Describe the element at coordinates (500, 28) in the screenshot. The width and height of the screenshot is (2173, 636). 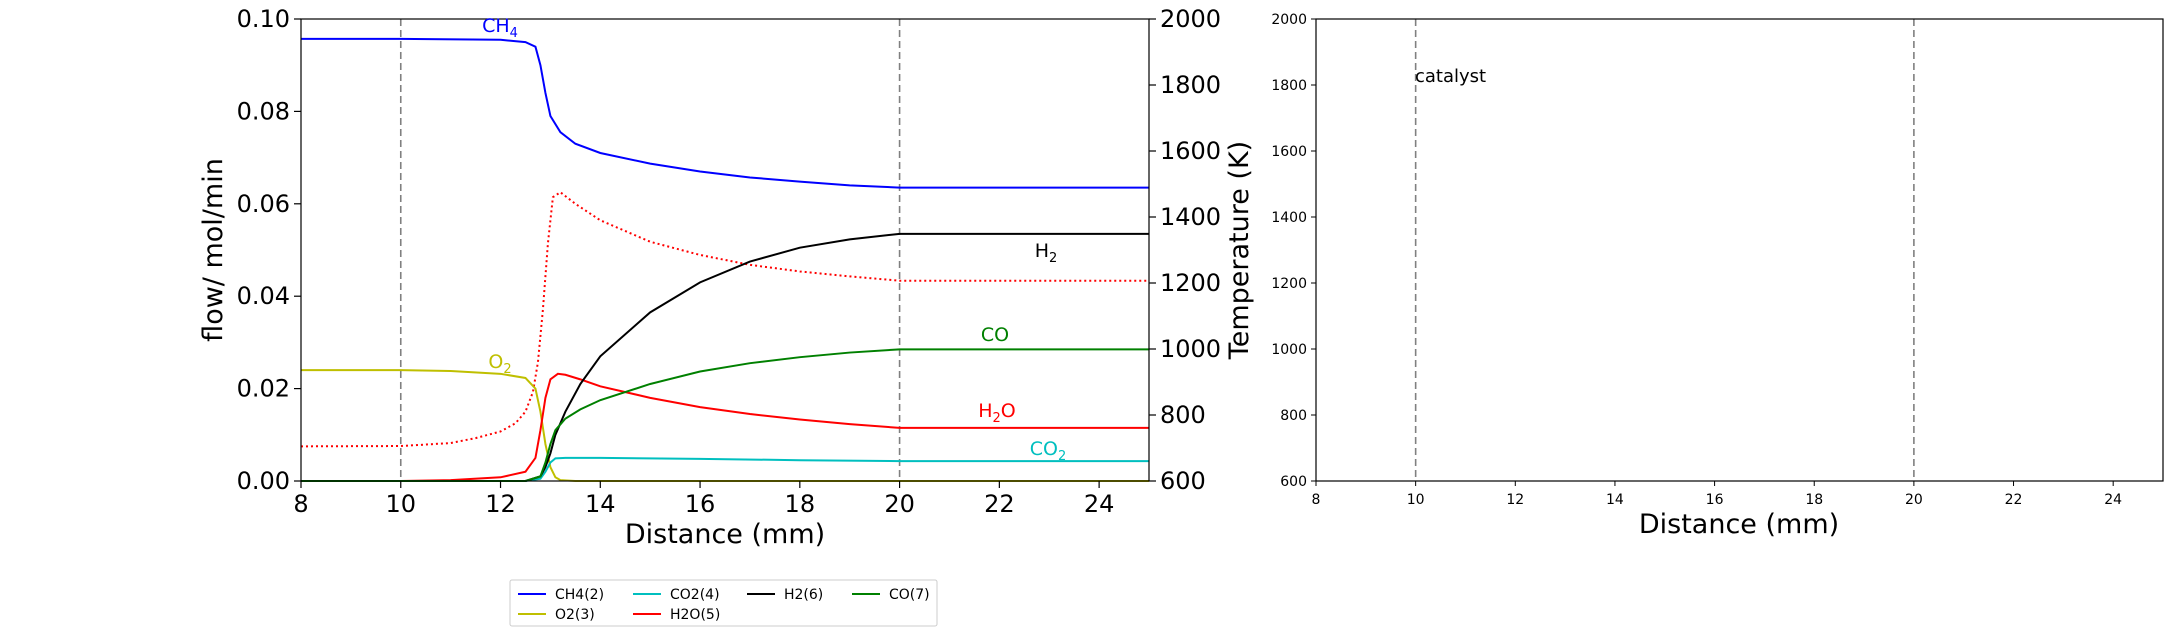
I see `series-label: CH4` at that location.